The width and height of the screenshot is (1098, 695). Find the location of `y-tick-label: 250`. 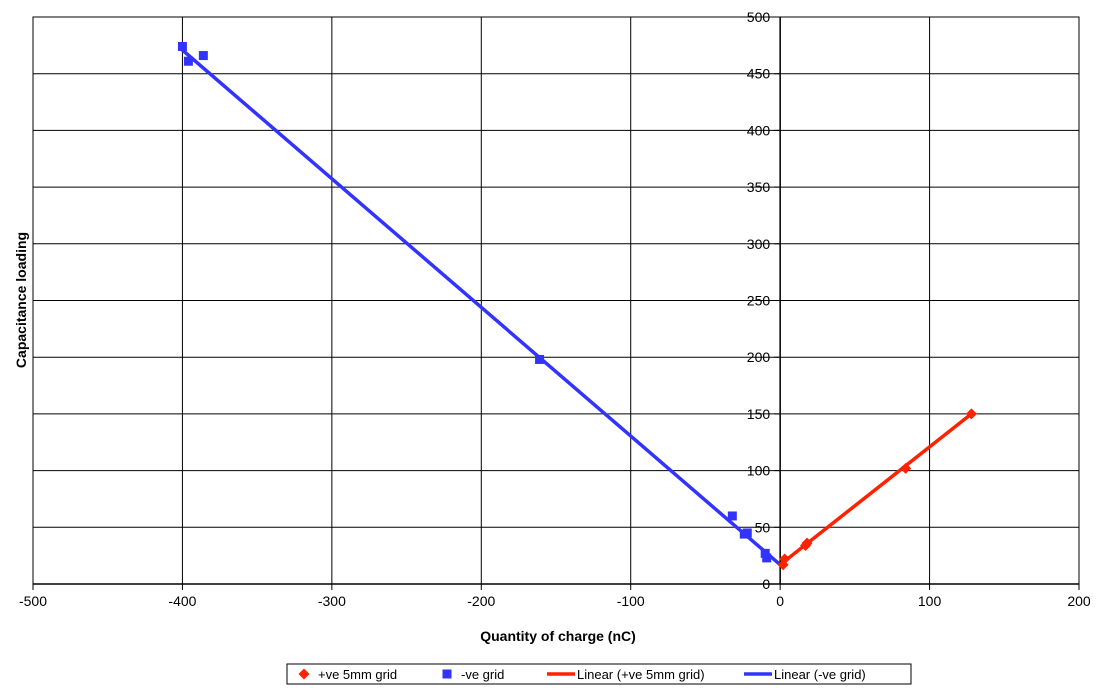

y-tick-label: 250 is located at coordinates (759, 301).